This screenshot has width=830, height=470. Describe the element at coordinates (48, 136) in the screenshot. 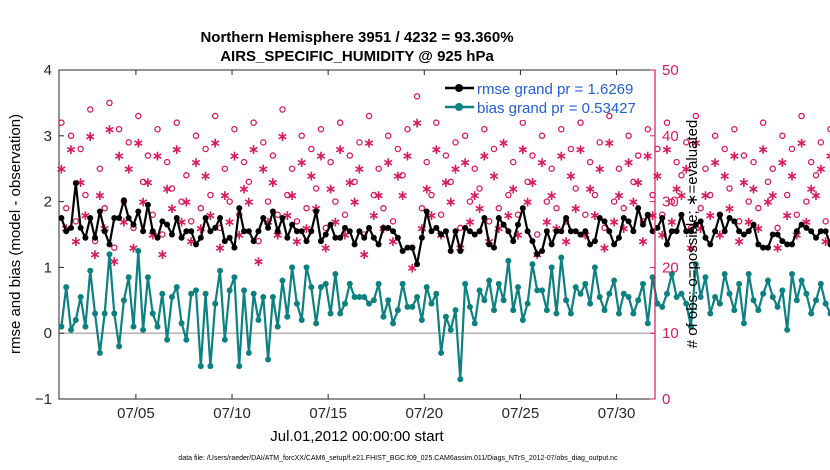

I see `y-left-tick-label: 3` at that location.